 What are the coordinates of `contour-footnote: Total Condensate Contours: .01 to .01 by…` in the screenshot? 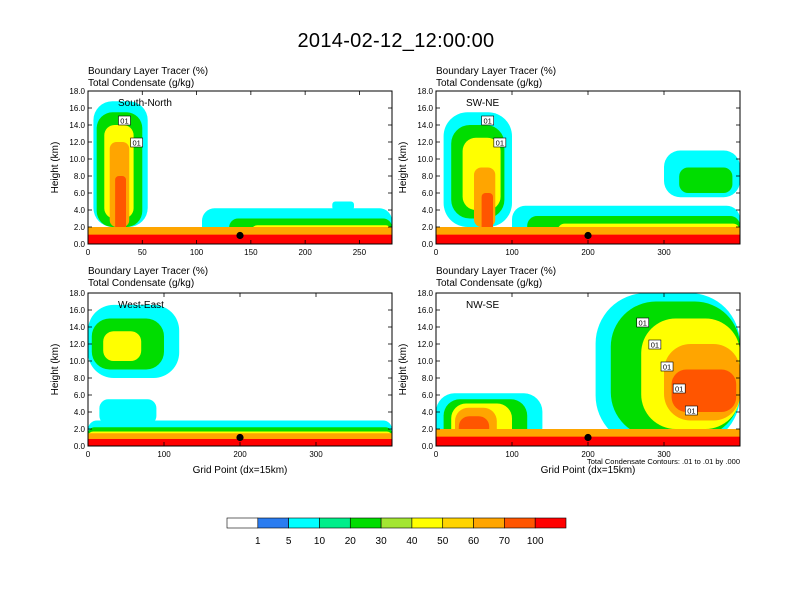 It's located at (663, 461).